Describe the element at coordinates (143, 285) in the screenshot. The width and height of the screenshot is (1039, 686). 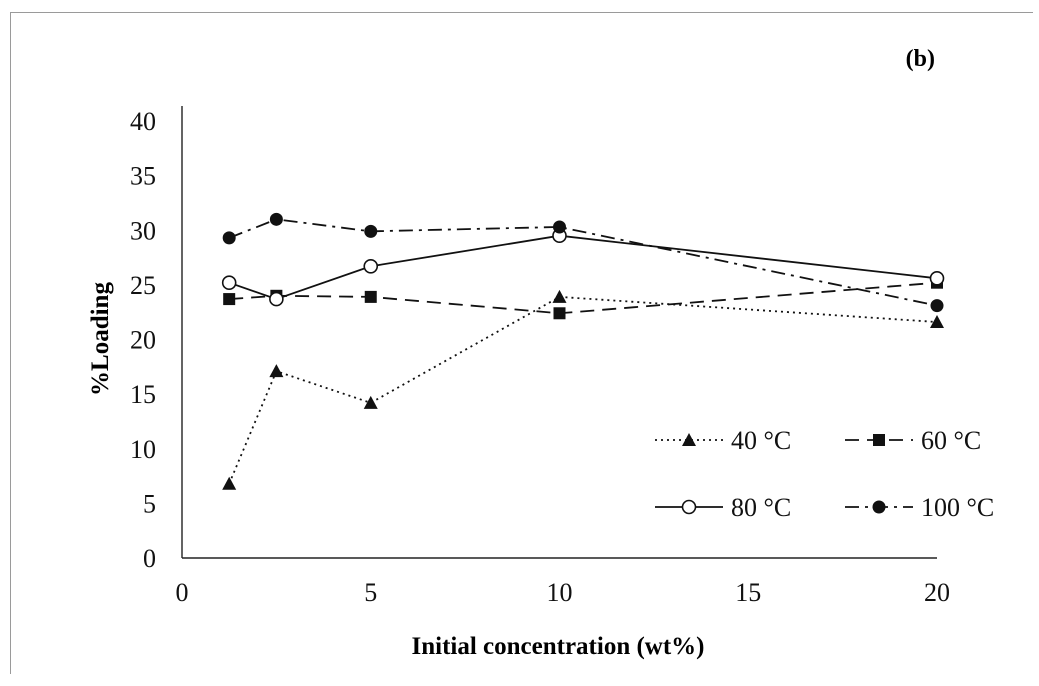
I see `y-tick-label: 25` at that location.